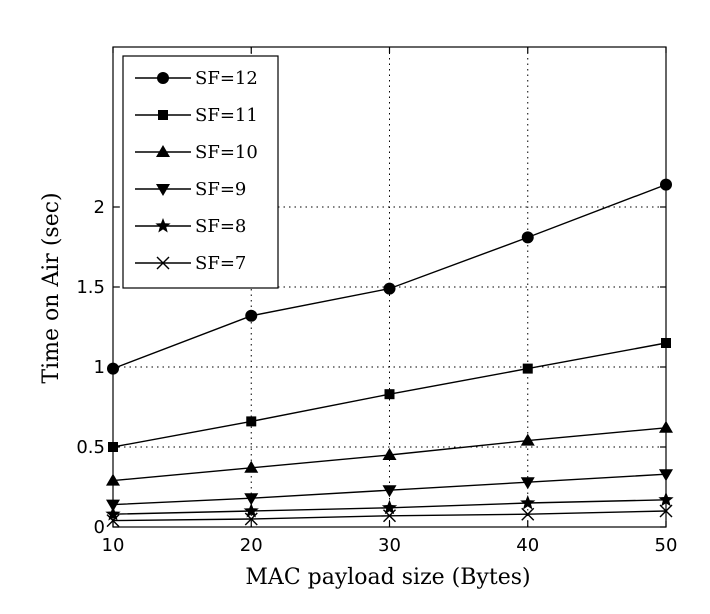 This screenshot has width=710, height=614. What do you see at coordinates (190, 226) in the screenshot?
I see `legend-item: SF=8` at bounding box center [190, 226].